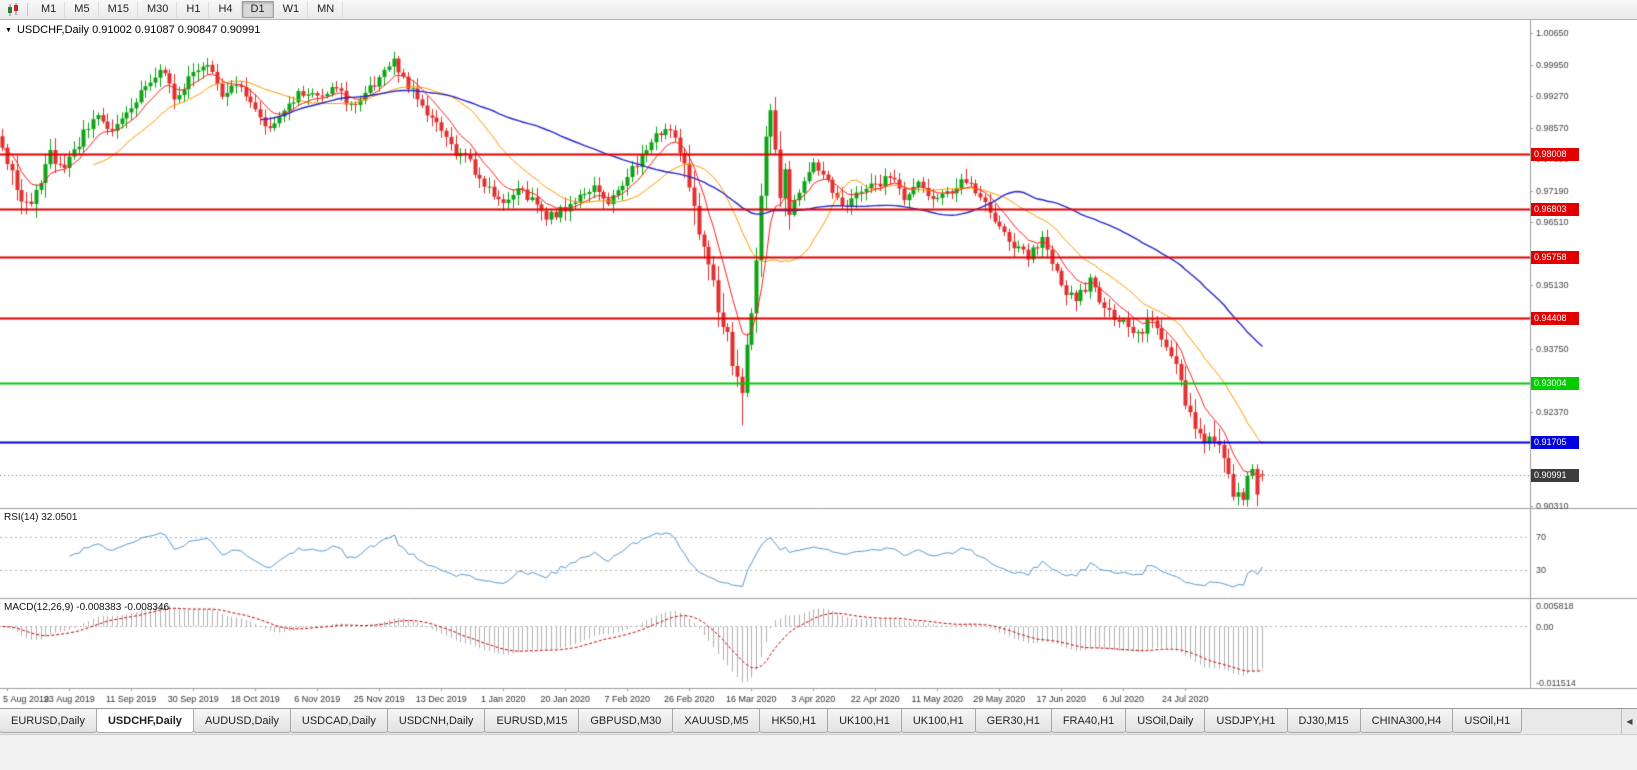  What do you see at coordinates (27, 9) in the screenshot?
I see `toolbar-separator` at bounding box center [27, 9].